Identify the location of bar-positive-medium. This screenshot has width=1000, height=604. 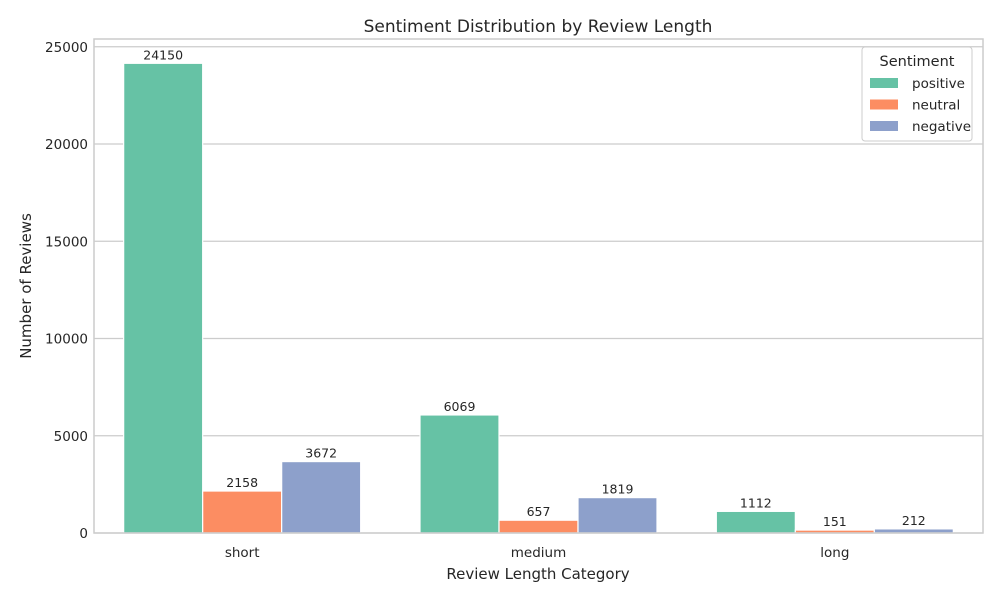
(459, 474).